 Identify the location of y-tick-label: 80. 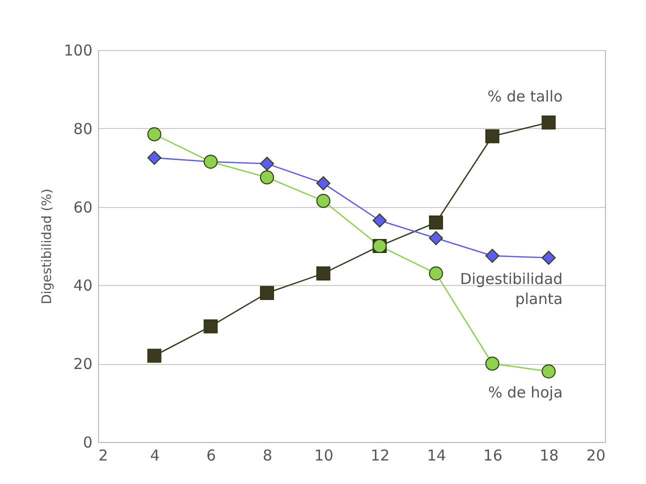
(82, 129).